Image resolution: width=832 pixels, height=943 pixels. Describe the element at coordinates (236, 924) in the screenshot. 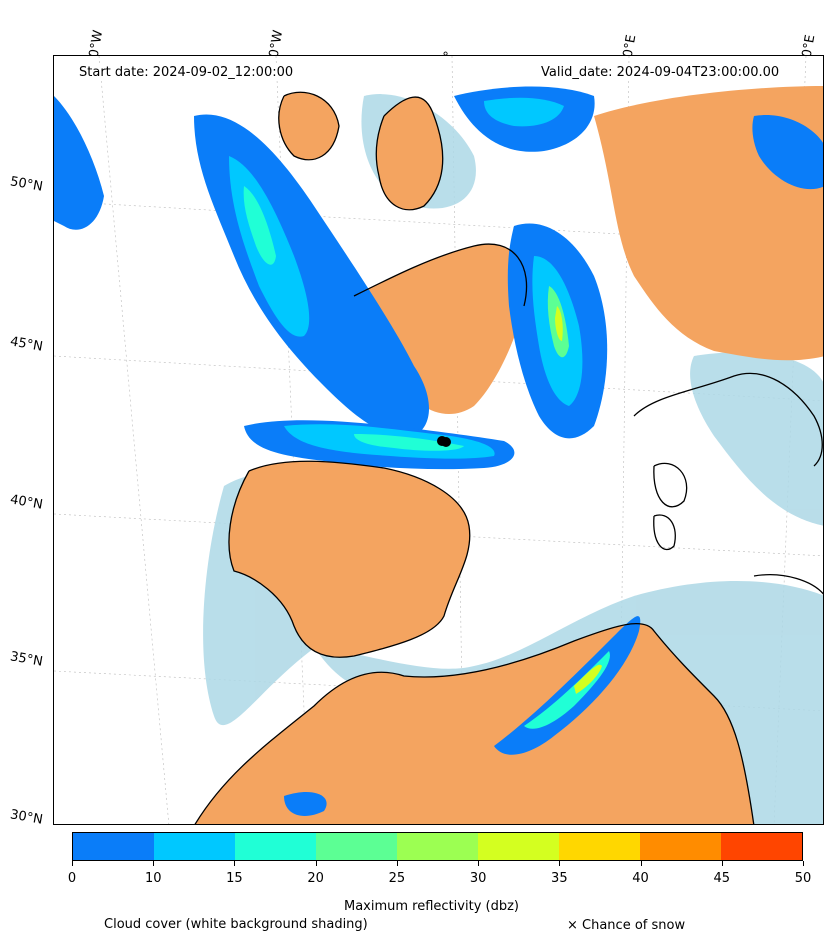

I see `cloud-cover-caption: Cloud cover (white background shading)` at that location.